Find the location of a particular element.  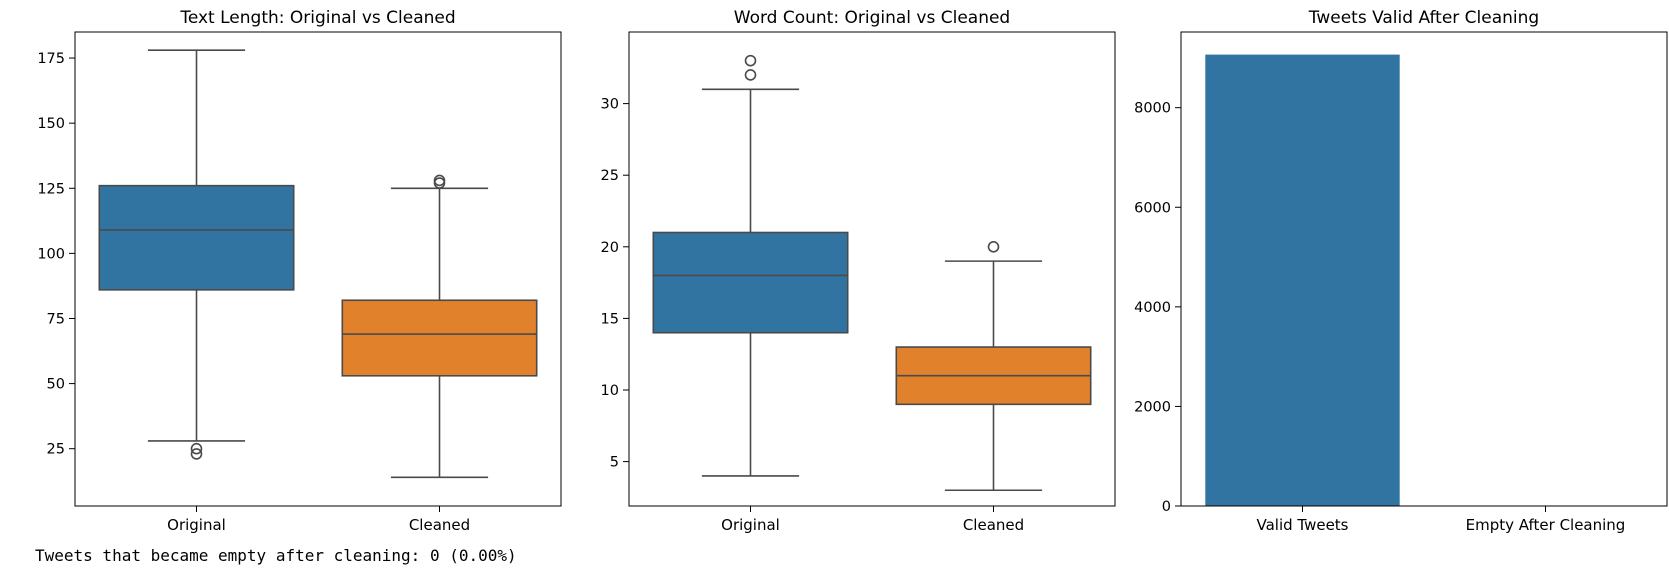

y-tick-label: 2000 is located at coordinates (1152, 407).